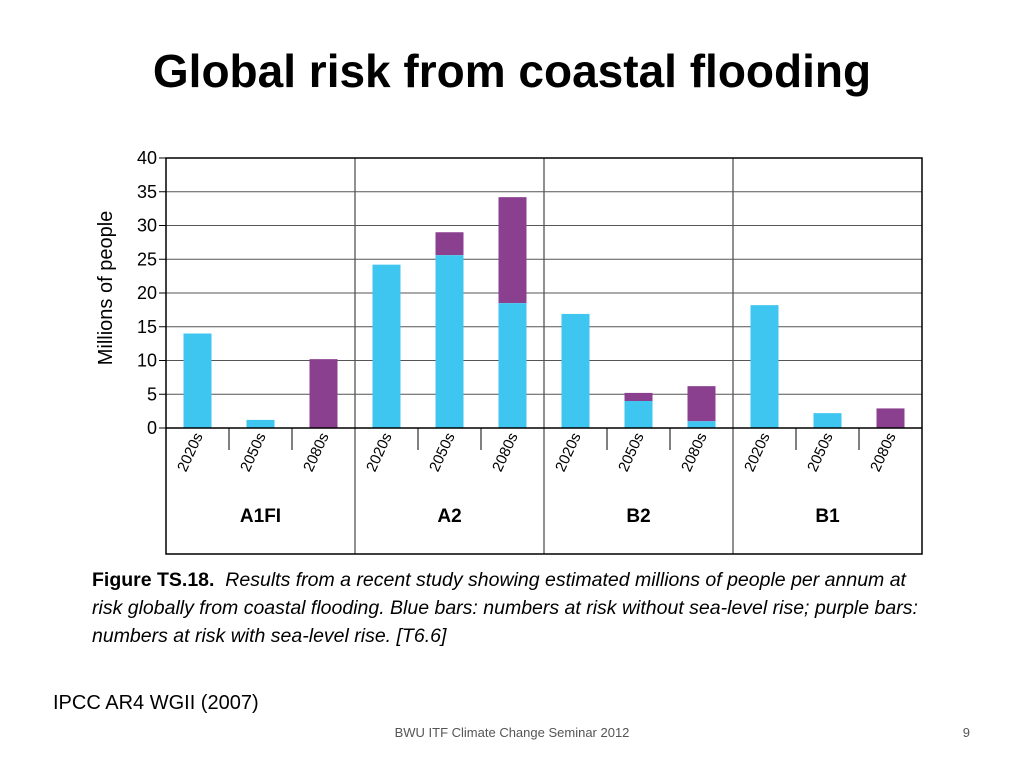 Image resolution: width=1024 pixels, height=768 pixels. Describe the element at coordinates (449, 516) in the screenshot. I see `group-label: A2` at that location.